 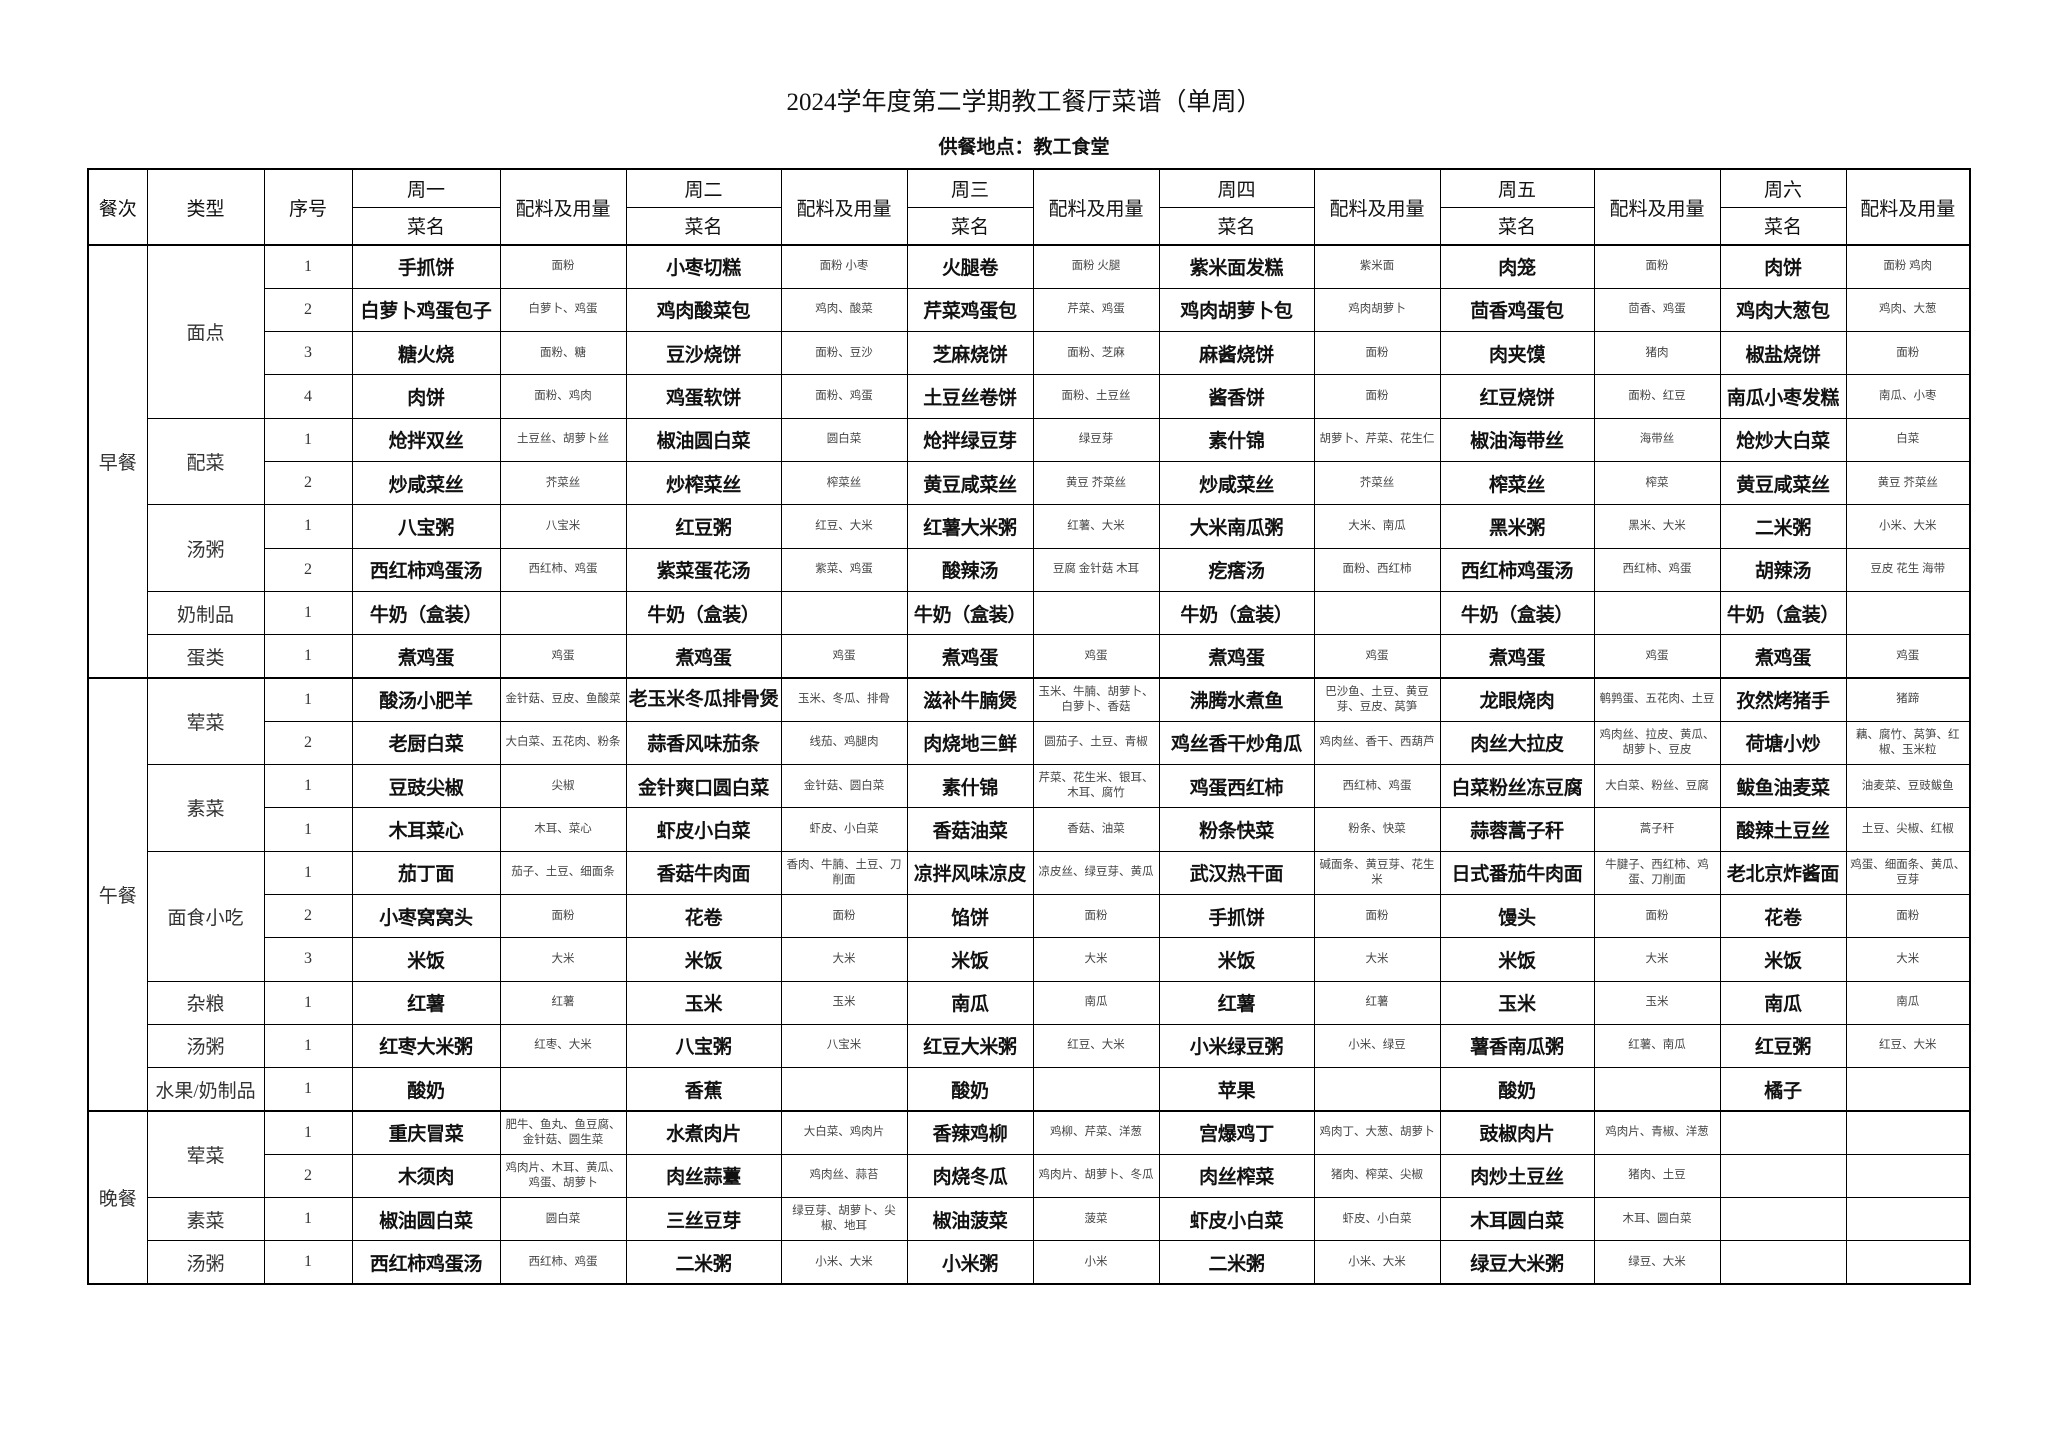 What do you see at coordinates (1377, 872) in the screenshot?
I see `ingredients: 碱面条、黄豆芽、花生米` at bounding box center [1377, 872].